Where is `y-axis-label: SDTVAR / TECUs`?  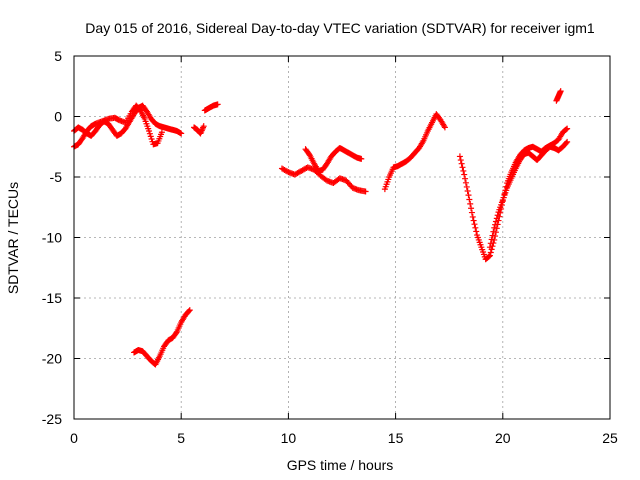
y-axis-label: SDTVAR / TECUs is located at coordinates (13, 238).